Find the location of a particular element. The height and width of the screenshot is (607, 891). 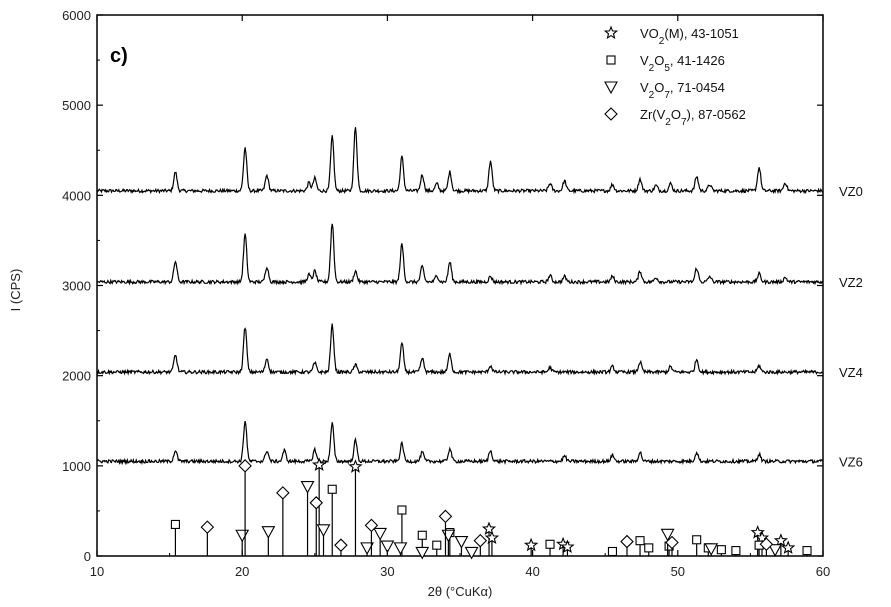

x-tick-label: 50 is located at coordinates (678, 571).